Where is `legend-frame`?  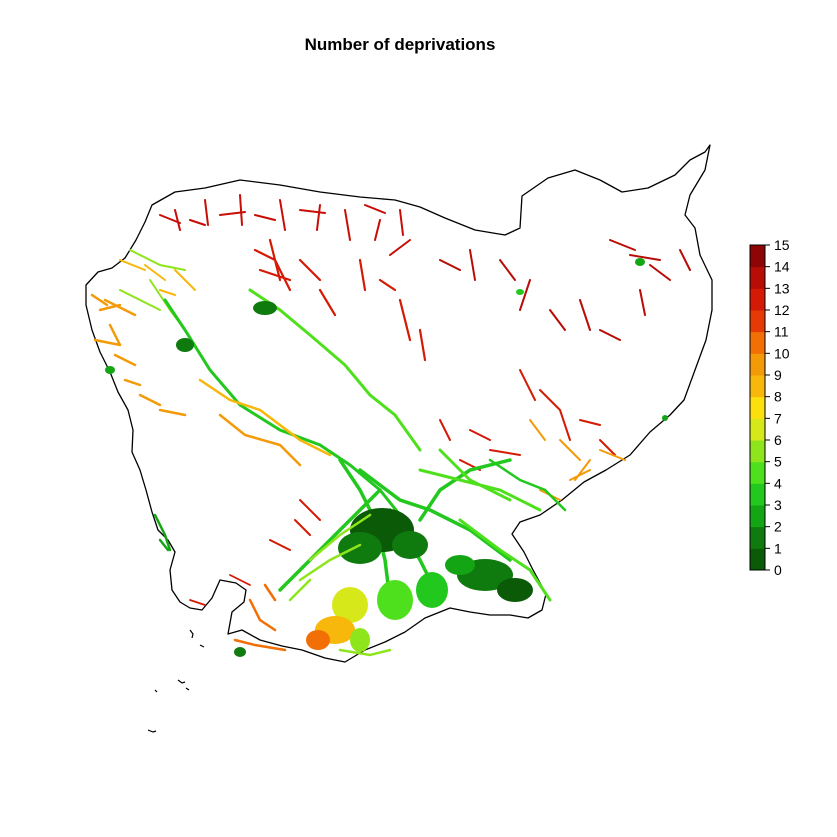 legend-frame is located at coordinates (757, 407).